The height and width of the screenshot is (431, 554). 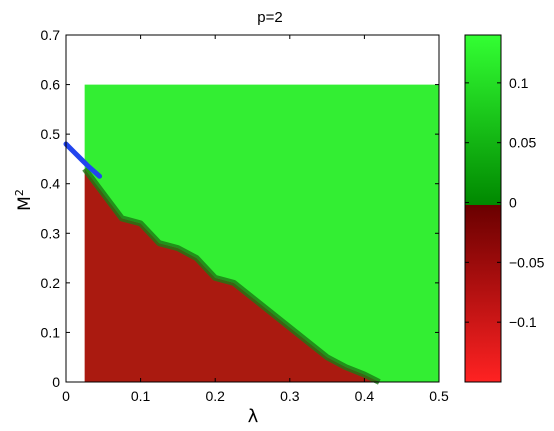 I want to click on x-axis-label: λ, so click(x=253, y=416).